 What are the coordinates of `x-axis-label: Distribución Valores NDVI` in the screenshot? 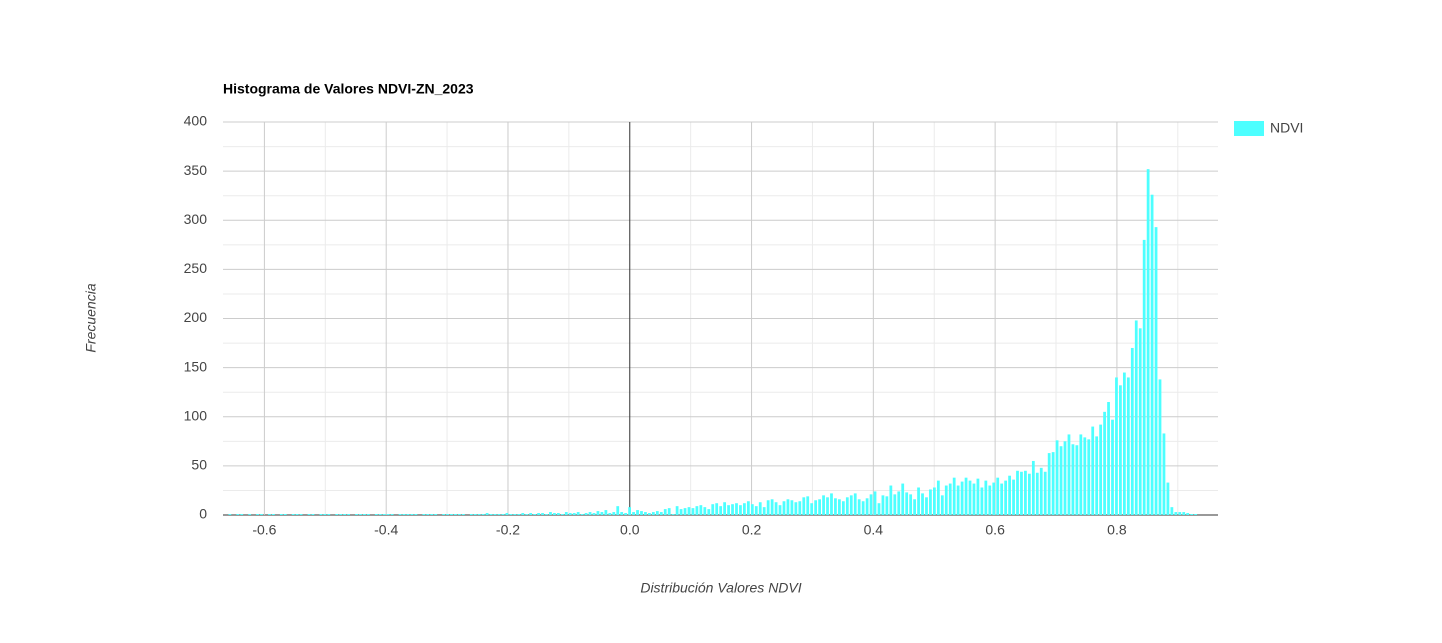 It's located at (720, 588).